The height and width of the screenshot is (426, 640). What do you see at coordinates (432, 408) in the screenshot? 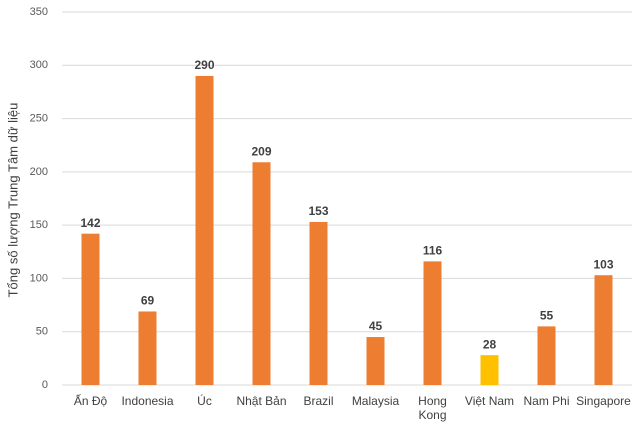
I see `x-tick-label: Hong Kong` at bounding box center [432, 408].